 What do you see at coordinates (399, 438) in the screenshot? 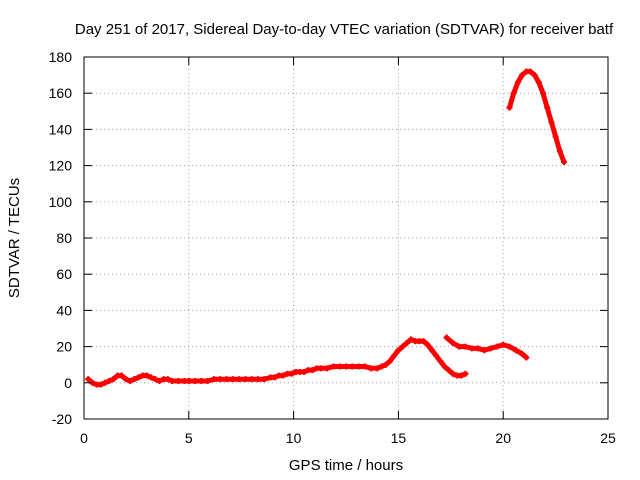
I see `x-tick-label: 15` at bounding box center [399, 438].